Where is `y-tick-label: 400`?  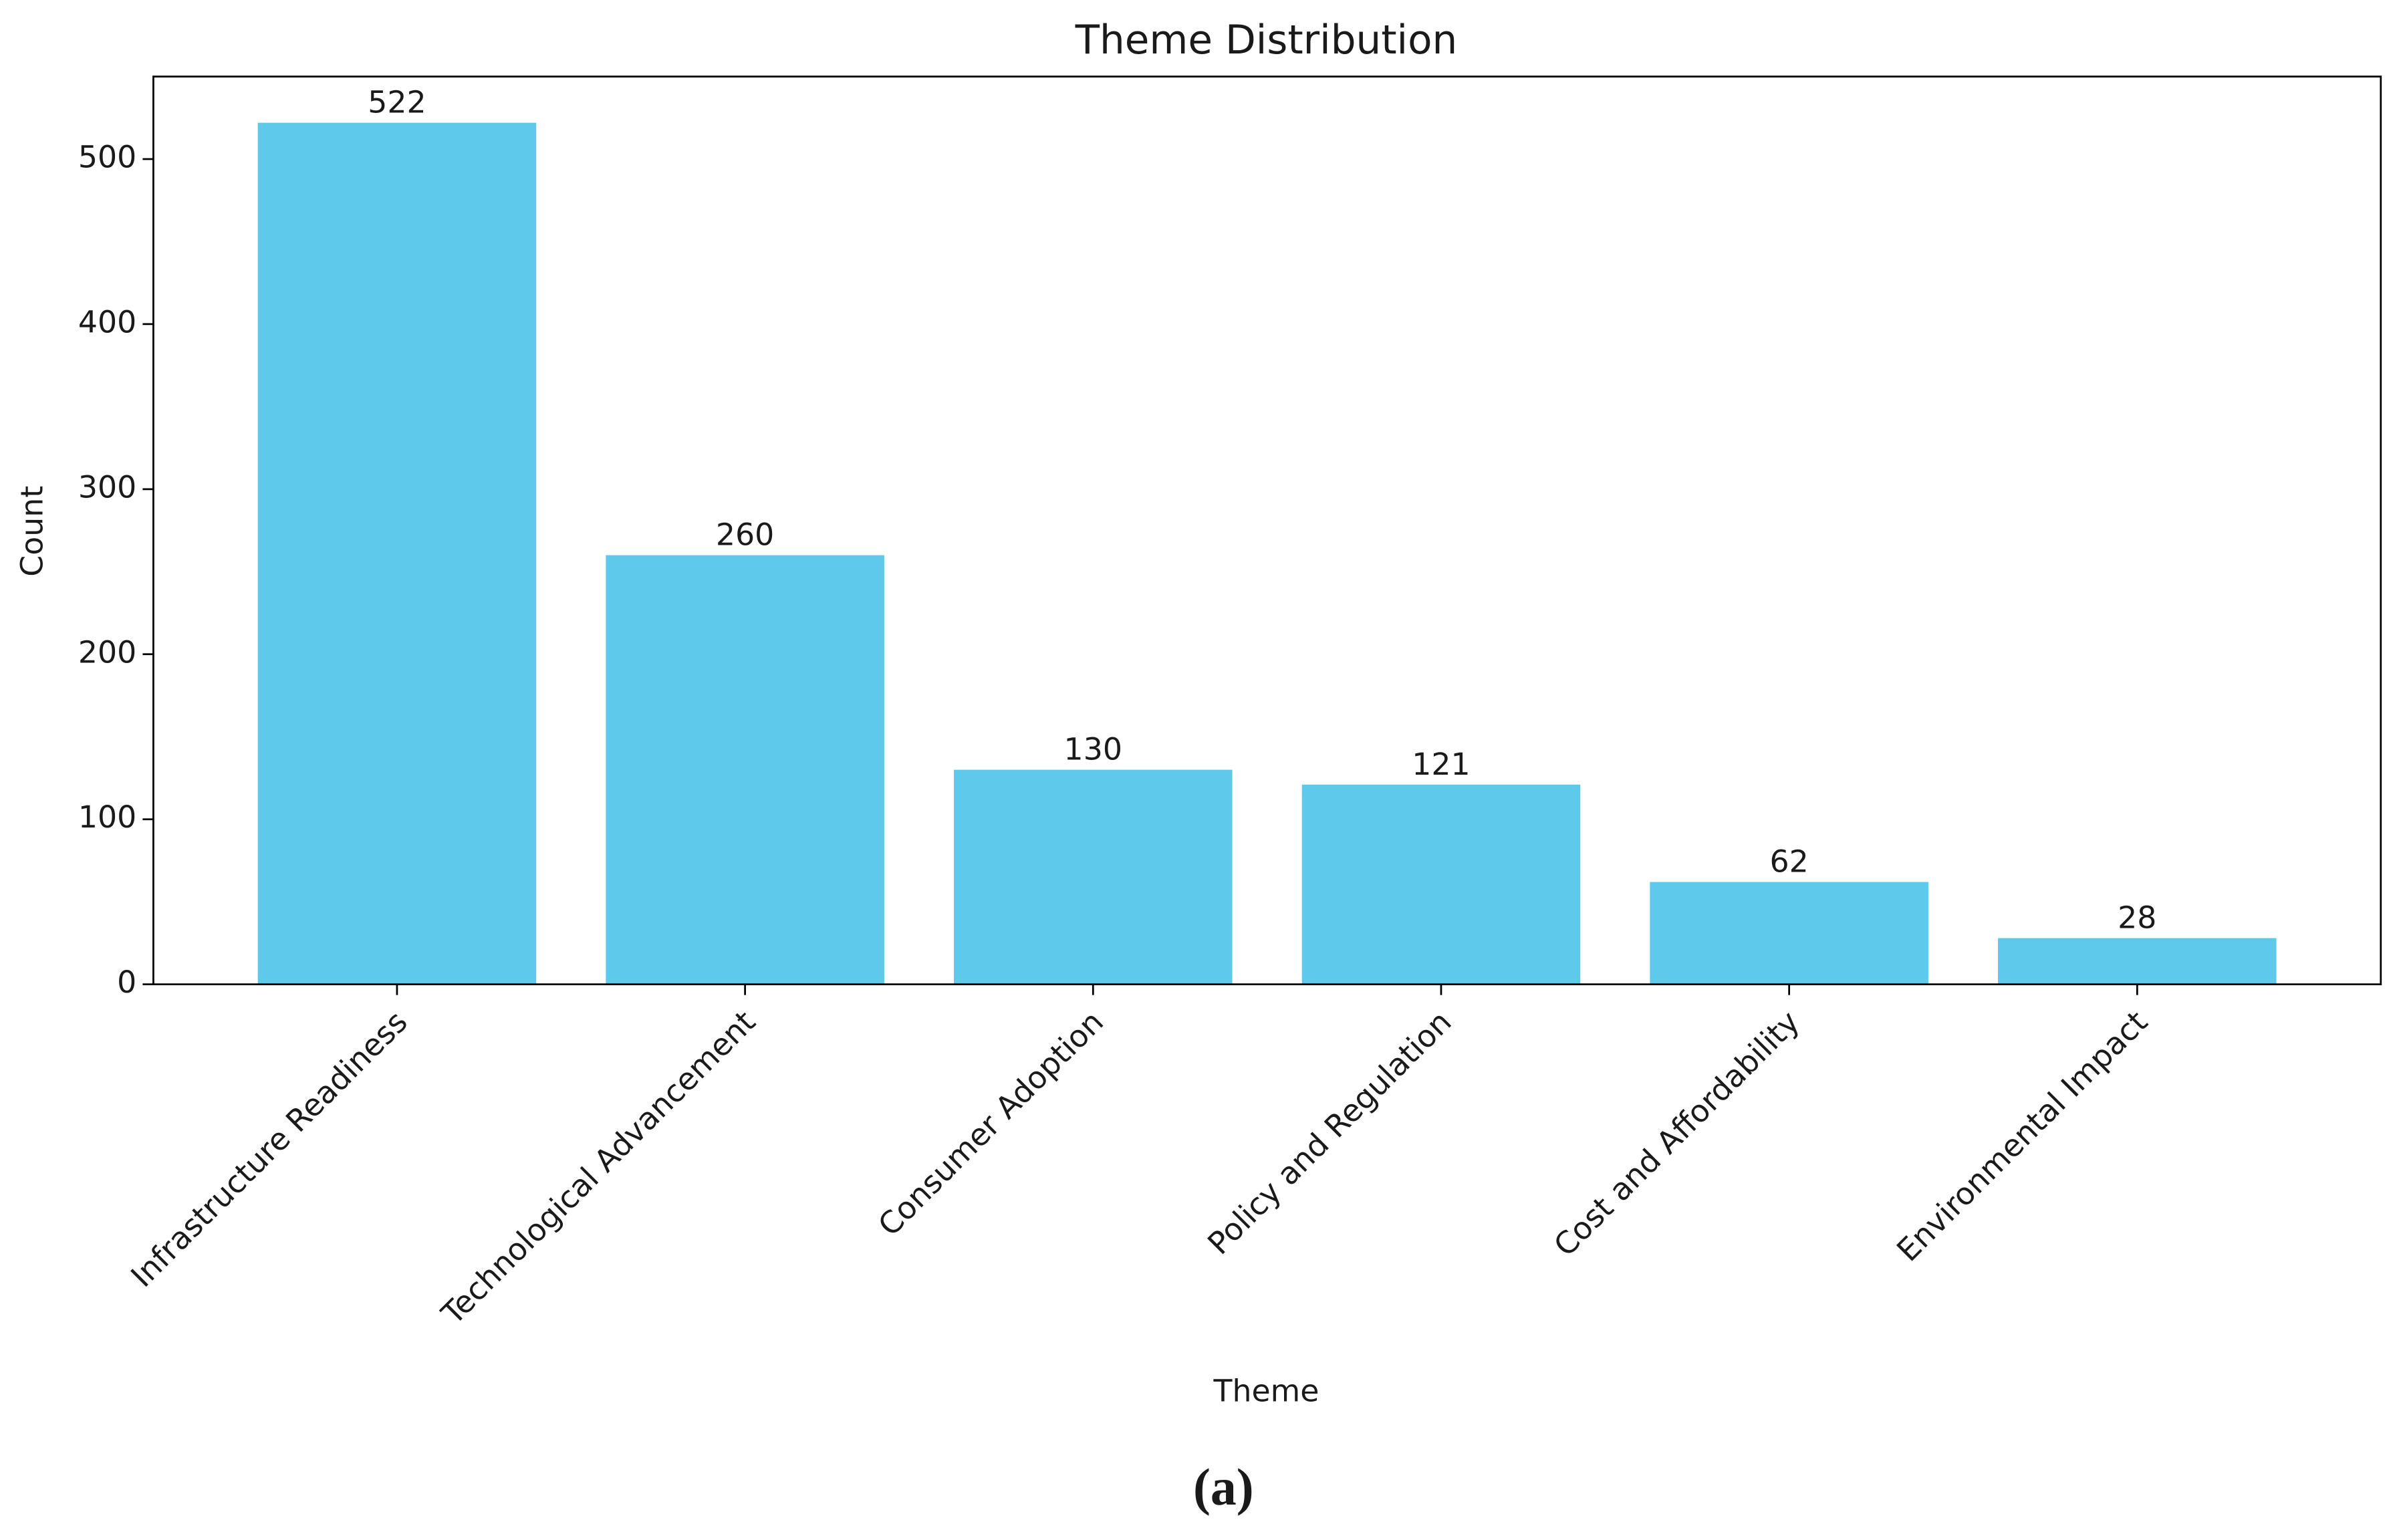 y-tick-label: 400 is located at coordinates (107, 322).